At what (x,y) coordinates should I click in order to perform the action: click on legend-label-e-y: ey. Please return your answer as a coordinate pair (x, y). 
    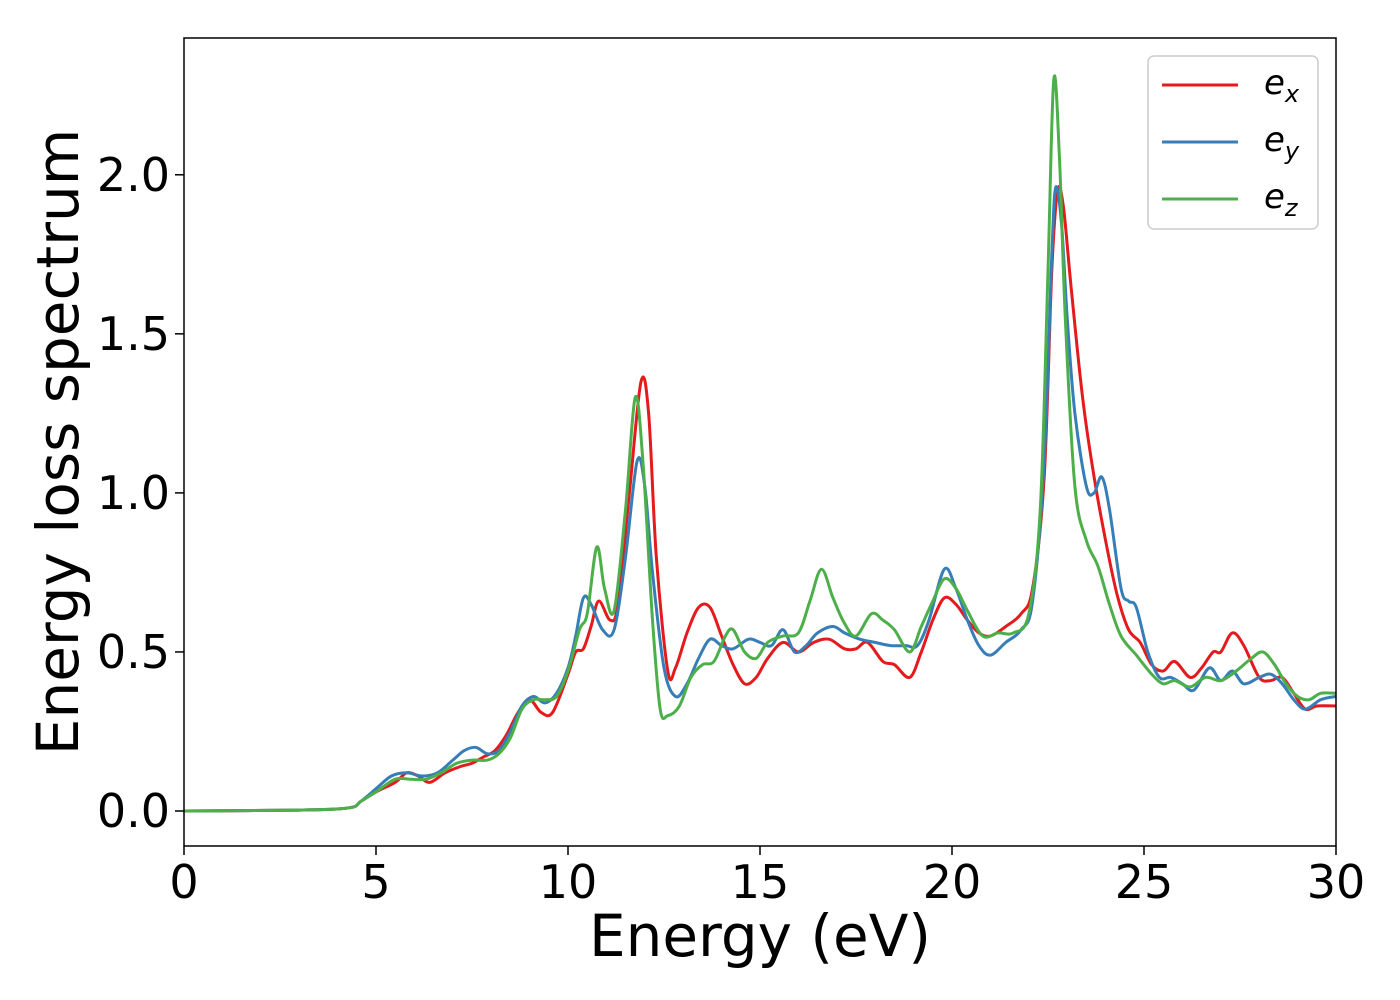
    Looking at the image, I should click on (1282, 142).